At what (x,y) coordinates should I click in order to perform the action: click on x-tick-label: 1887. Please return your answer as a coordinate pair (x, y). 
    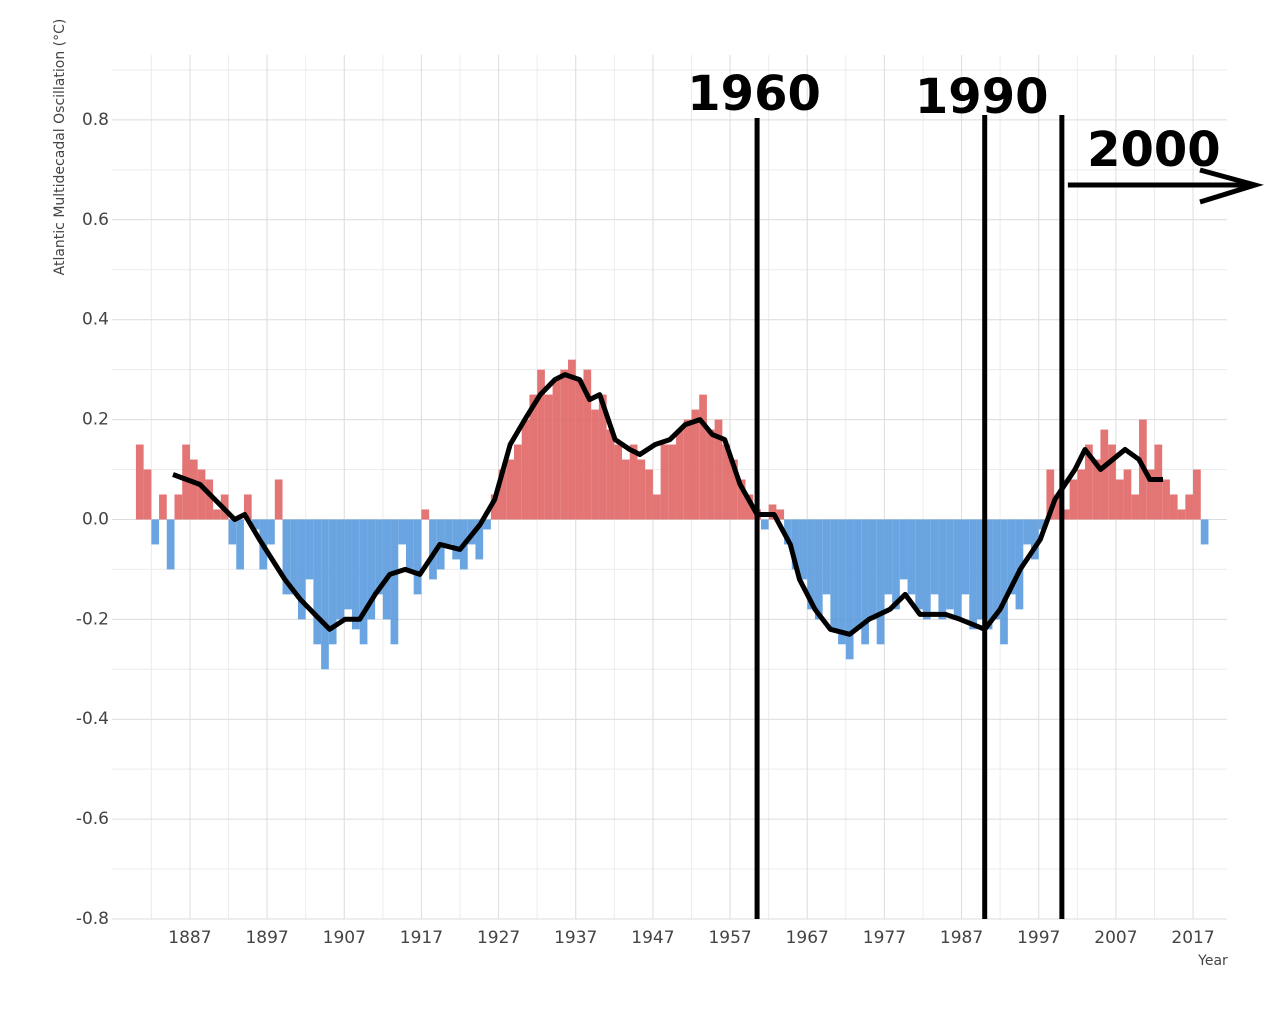
    Looking at the image, I should click on (189, 938).